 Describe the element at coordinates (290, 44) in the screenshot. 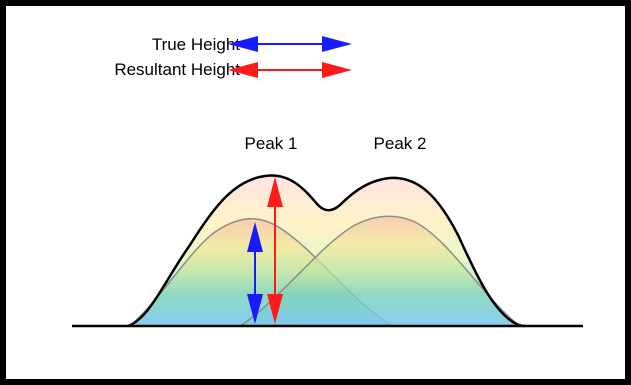

I see `legend-true-height-arrow` at that location.